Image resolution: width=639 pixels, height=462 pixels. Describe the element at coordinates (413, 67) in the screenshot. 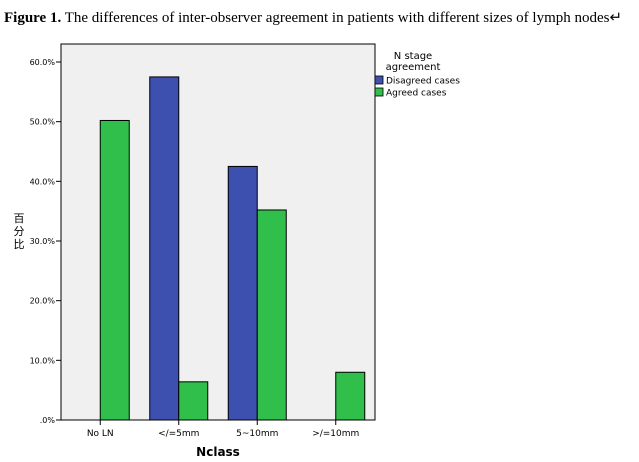

I see `legend-title-line: agreement` at that location.